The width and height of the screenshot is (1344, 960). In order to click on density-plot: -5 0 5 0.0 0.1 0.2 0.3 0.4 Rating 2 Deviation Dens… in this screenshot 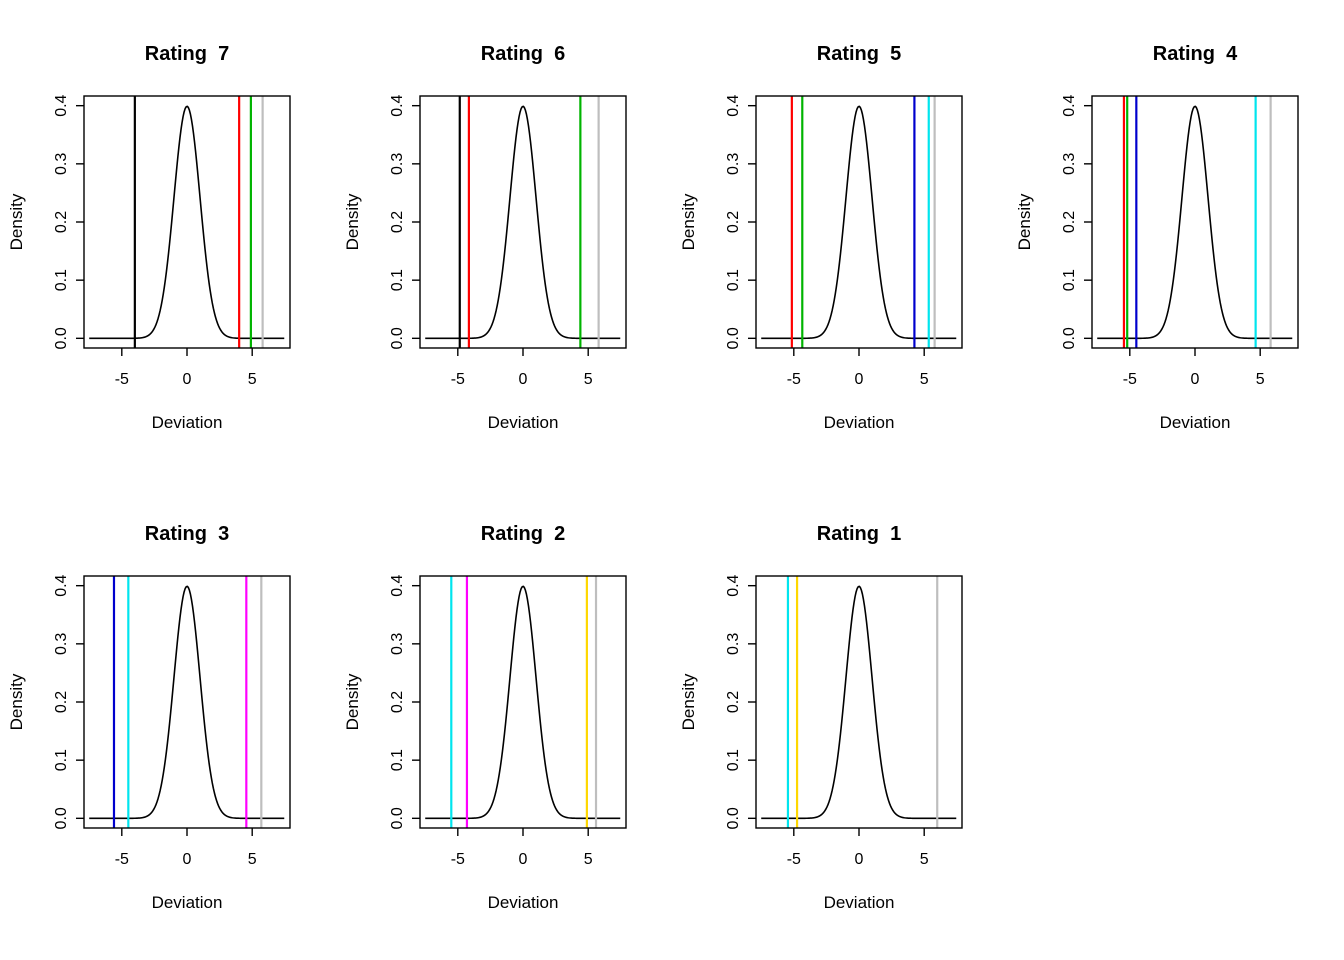, I will do `click(485, 717)`.